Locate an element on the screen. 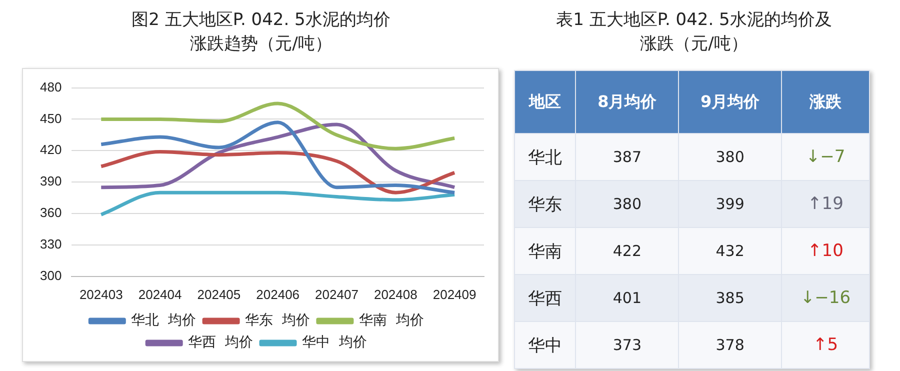 The image size is (900, 371). data-label: 401 is located at coordinates (627, 298).